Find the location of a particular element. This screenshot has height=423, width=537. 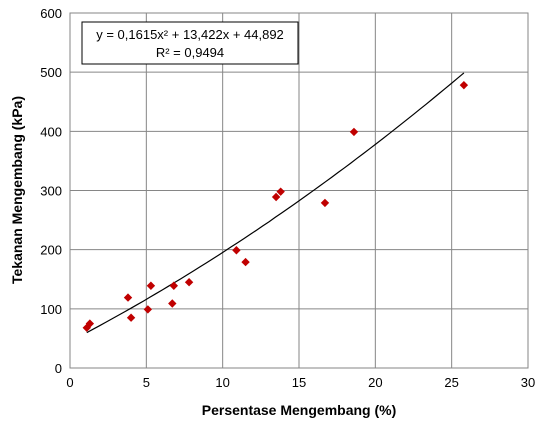

x-tick-label: 0 is located at coordinates (69, 382).